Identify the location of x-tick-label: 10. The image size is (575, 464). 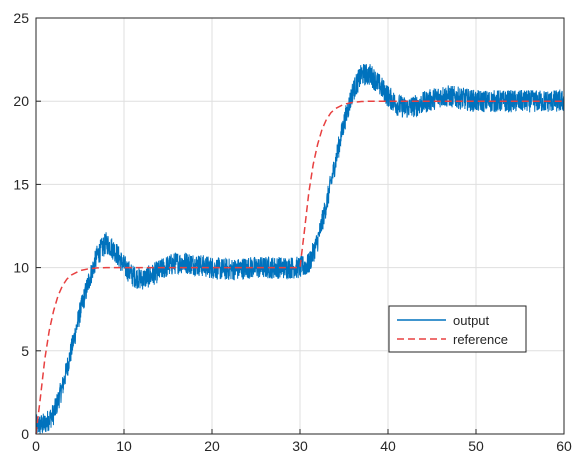
(124, 446).